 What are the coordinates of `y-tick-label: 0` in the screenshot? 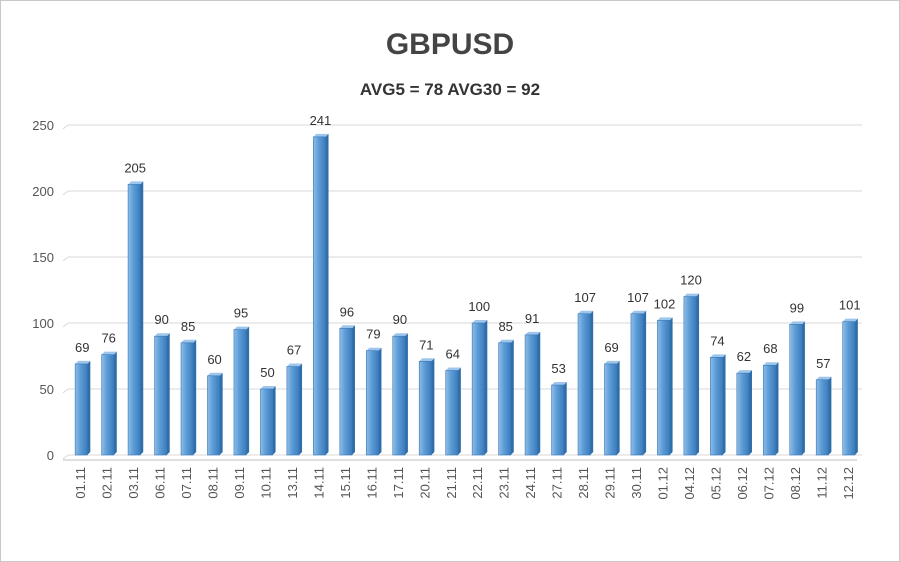 It's located at (50, 455).